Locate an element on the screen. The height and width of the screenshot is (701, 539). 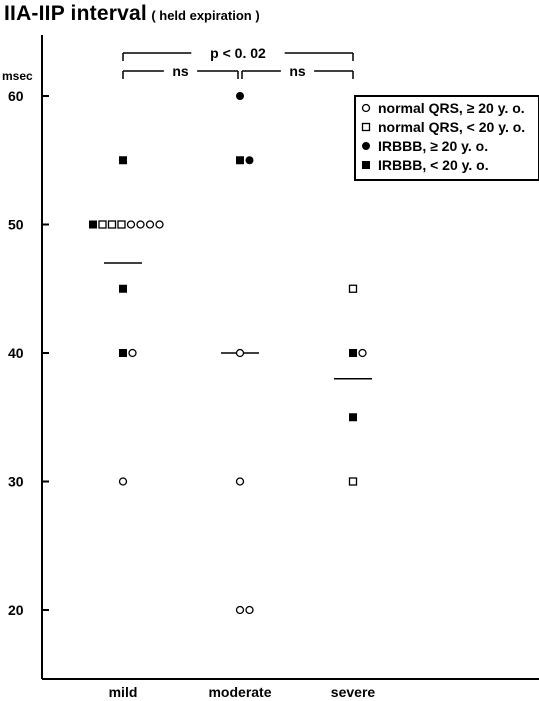
chart-title-sub: ( held expiration ) is located at coordinates (205, 15).